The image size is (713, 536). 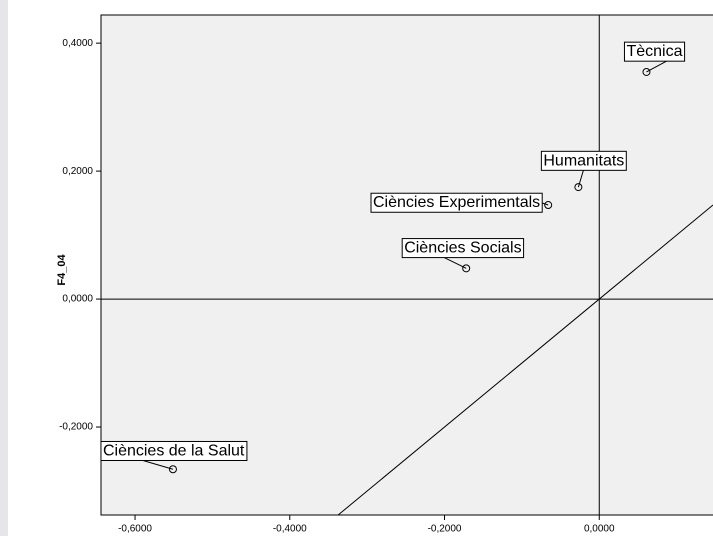 What do you see at coordinates (445, 529) in the screenshot?
I see `x-tick-label: -0,2000` at bounding box center [445, 529].